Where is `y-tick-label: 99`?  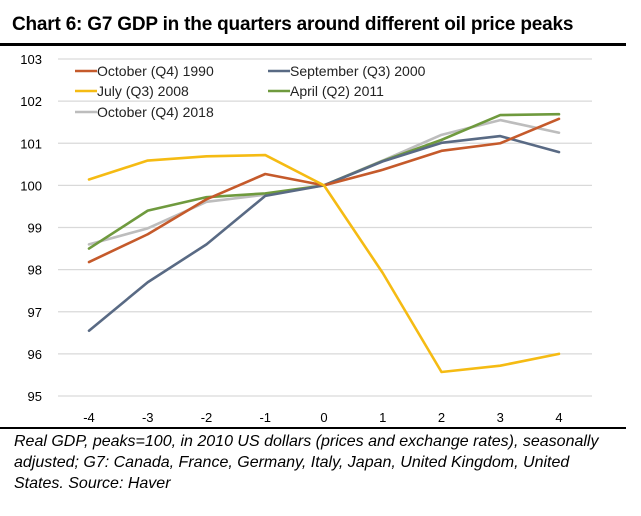 y-tick-label: 99 is located at coordinates (35, 228).